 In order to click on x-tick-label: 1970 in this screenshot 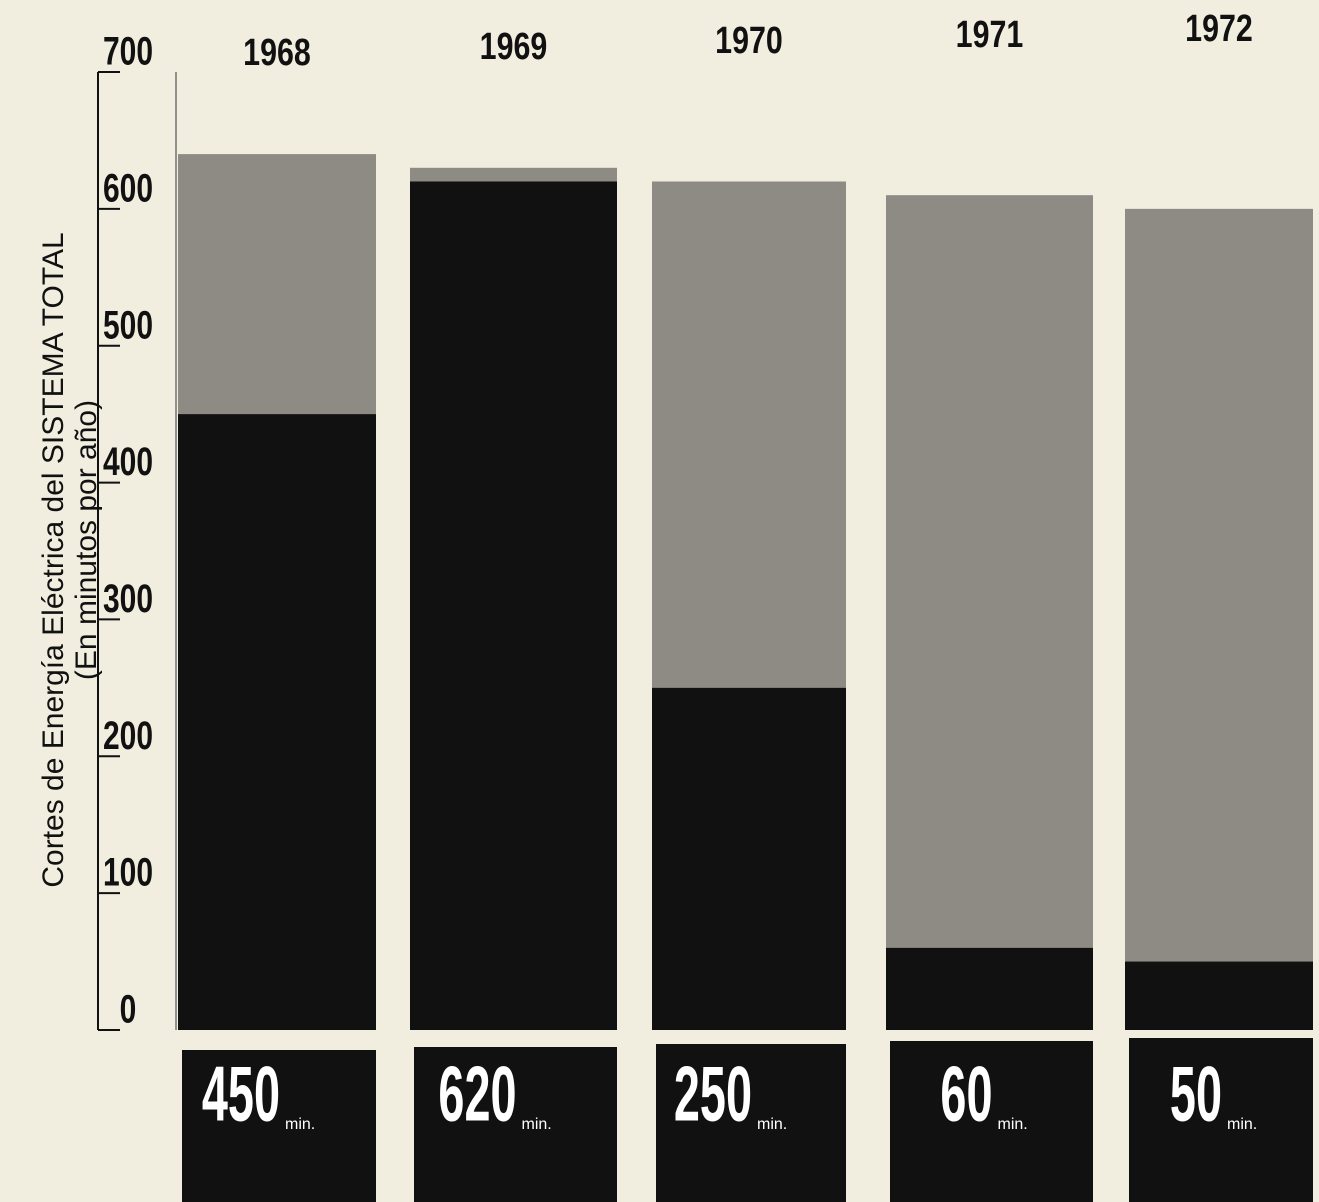, I will do `click(749, 41)`.